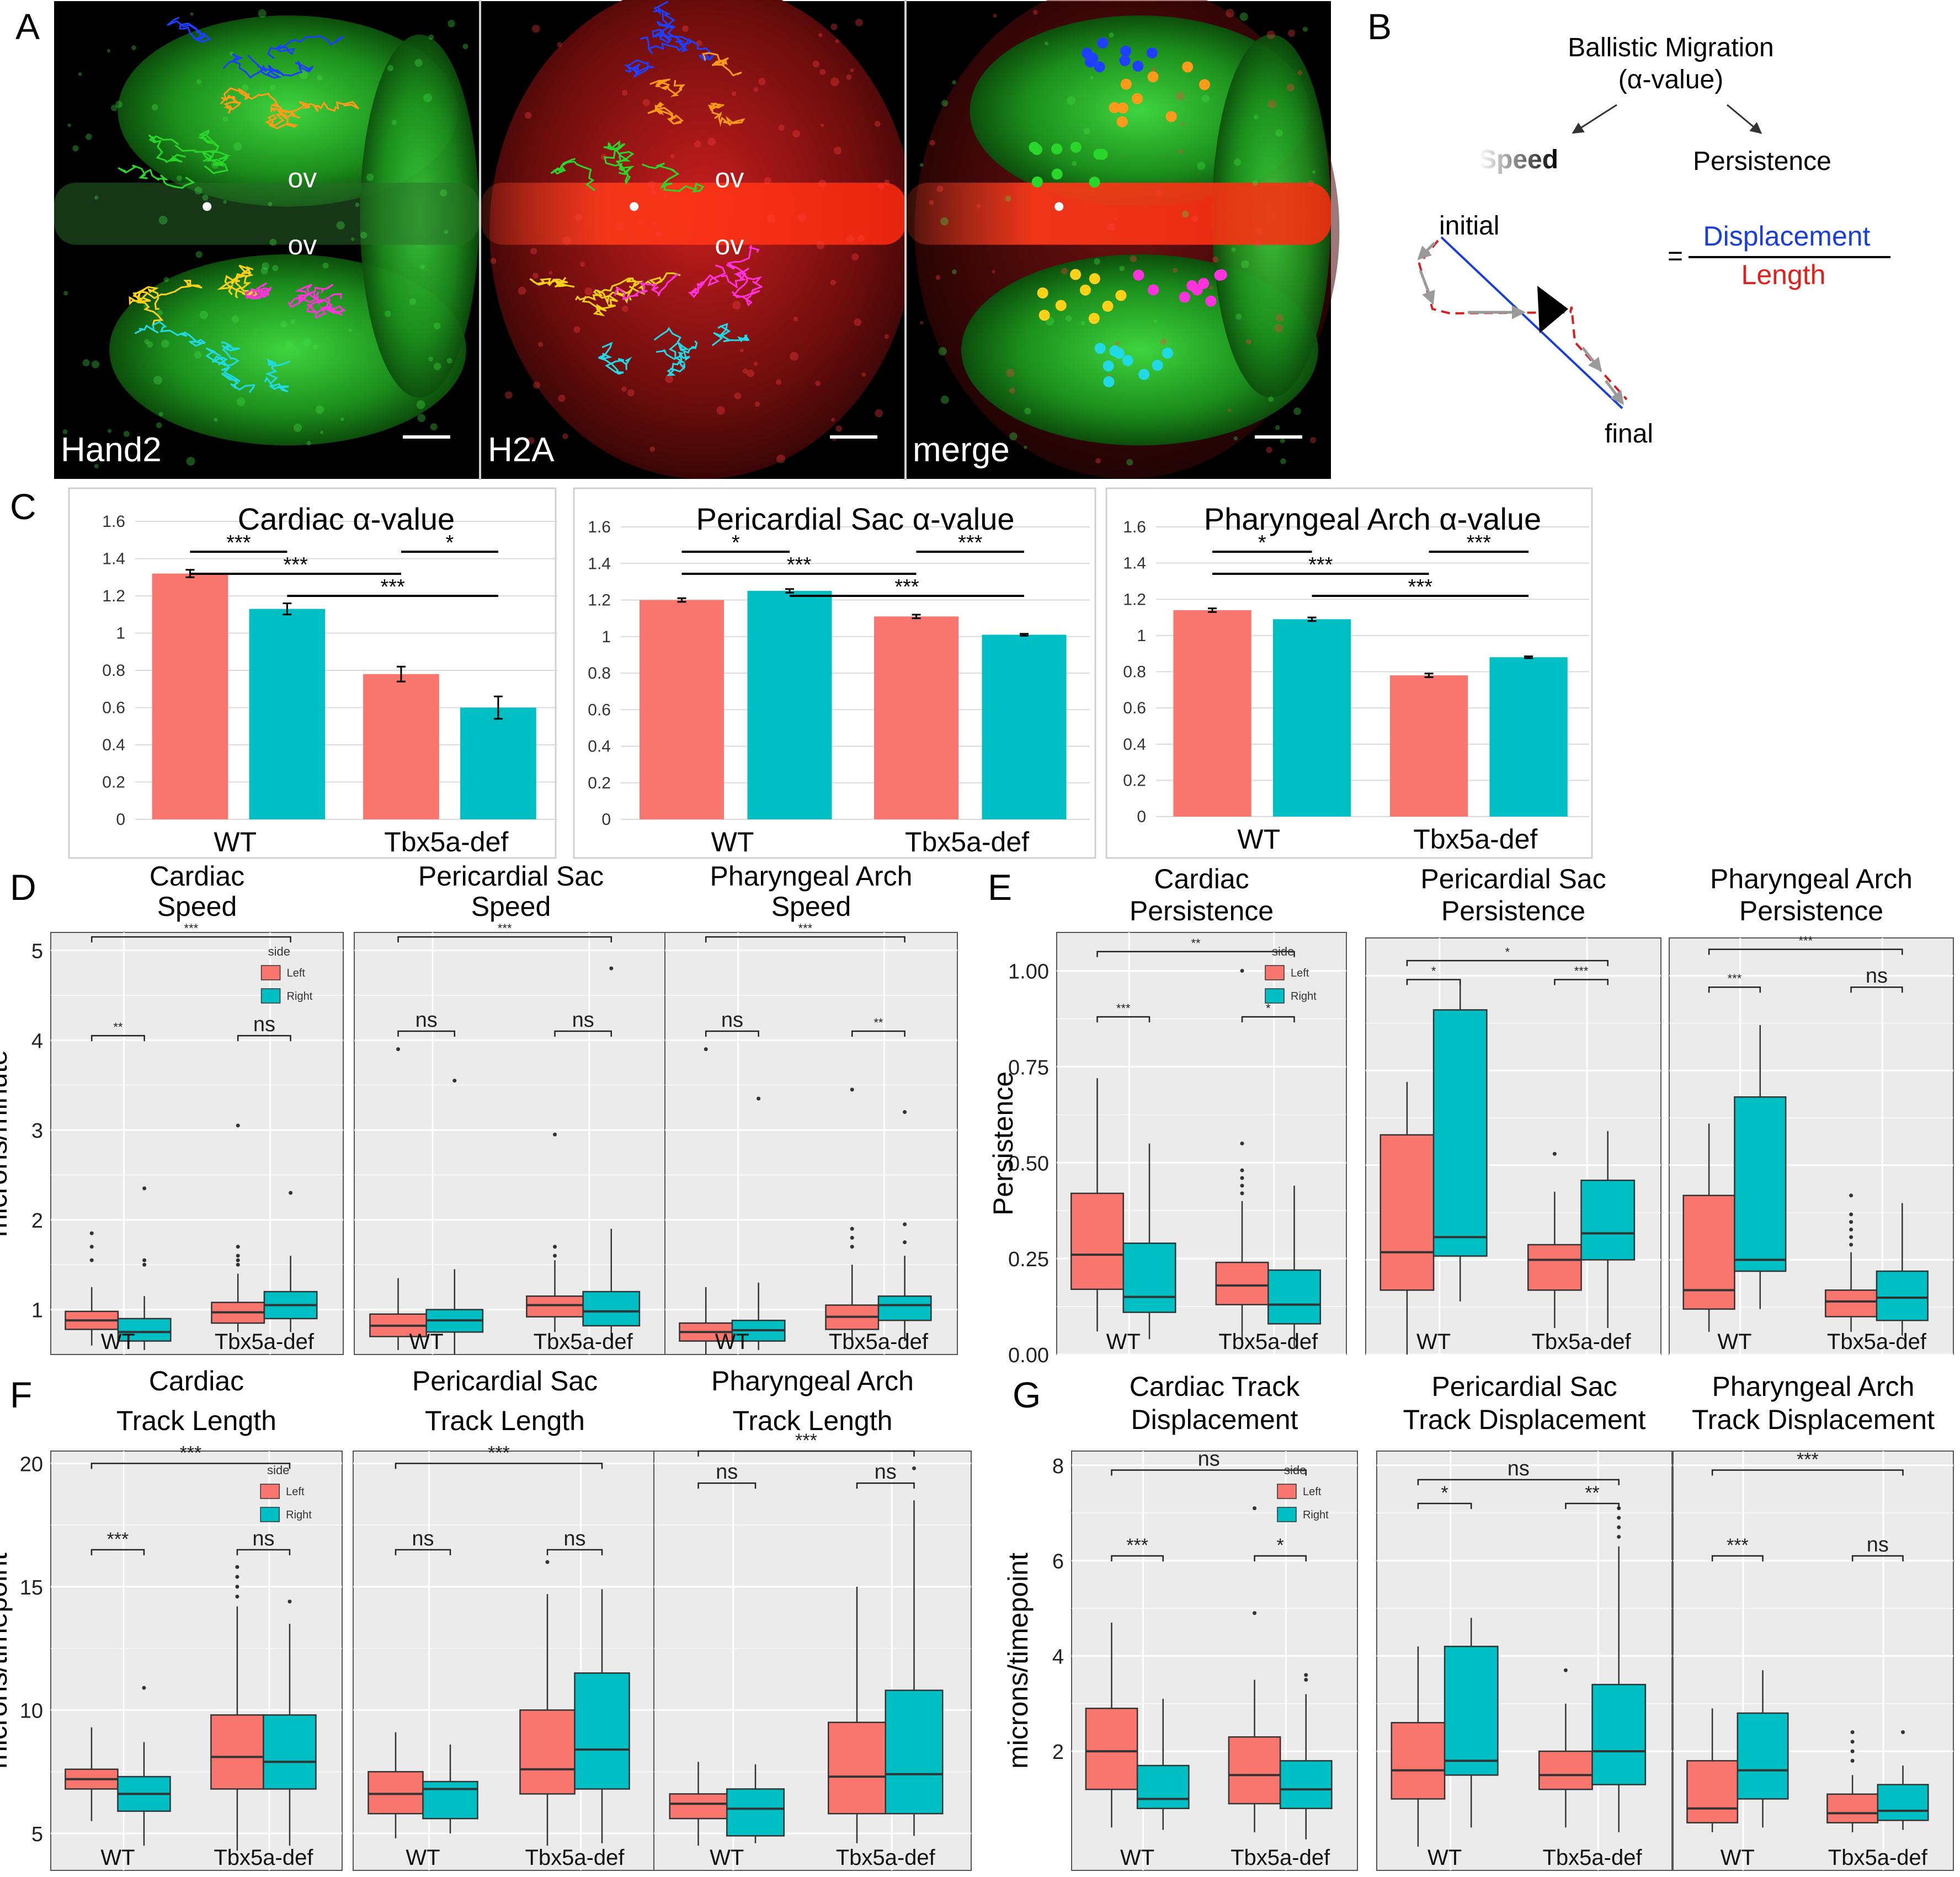 The image size is (1960, 1877). I want to click on significance-label: **, so click(1592, 1493).